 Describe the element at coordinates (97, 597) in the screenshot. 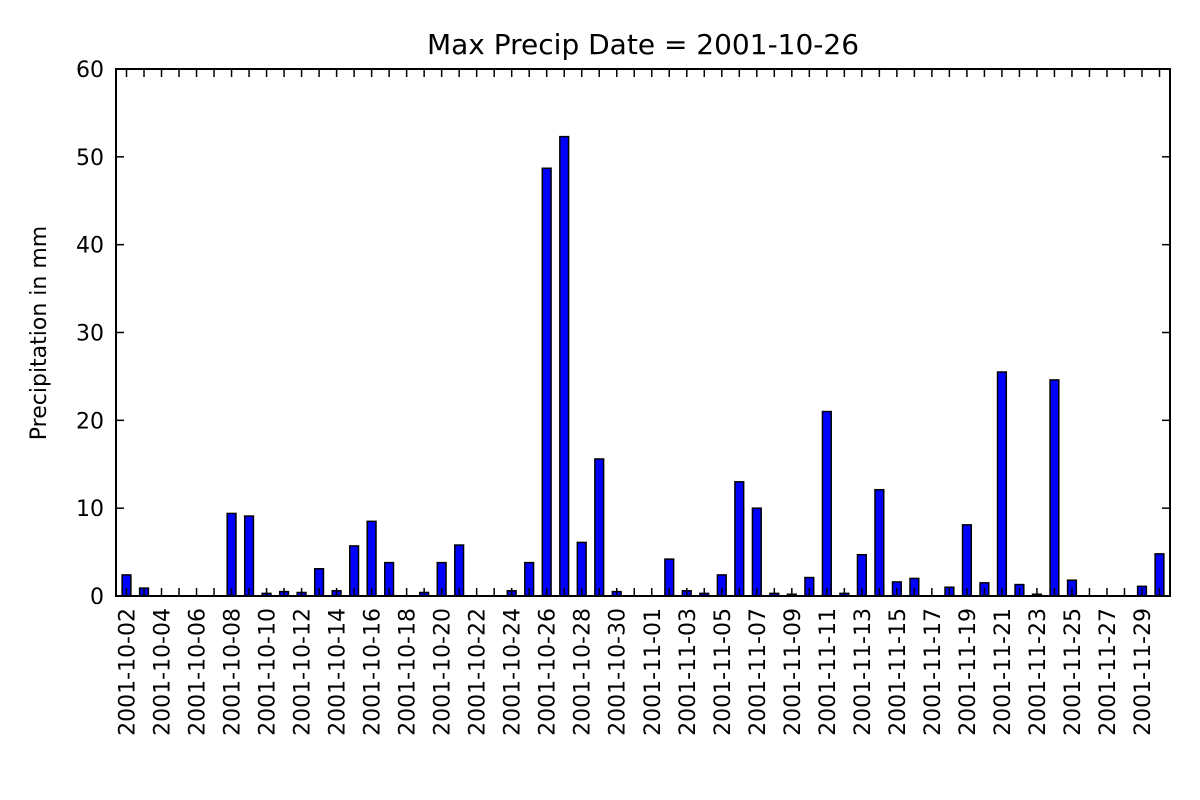

I see `y-tick-label: 0` at that location.